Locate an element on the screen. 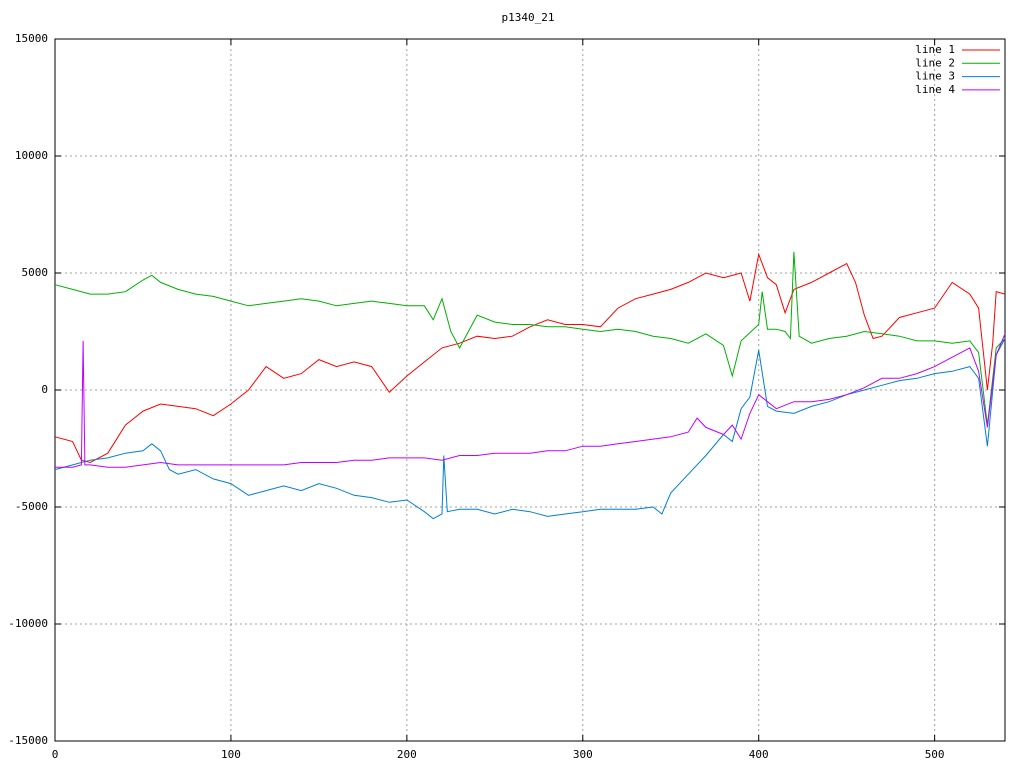 Image resolution: width=1024 pixels, height=768 pixels. y-tick-label: -5000 is located at coordinates (31, 506).